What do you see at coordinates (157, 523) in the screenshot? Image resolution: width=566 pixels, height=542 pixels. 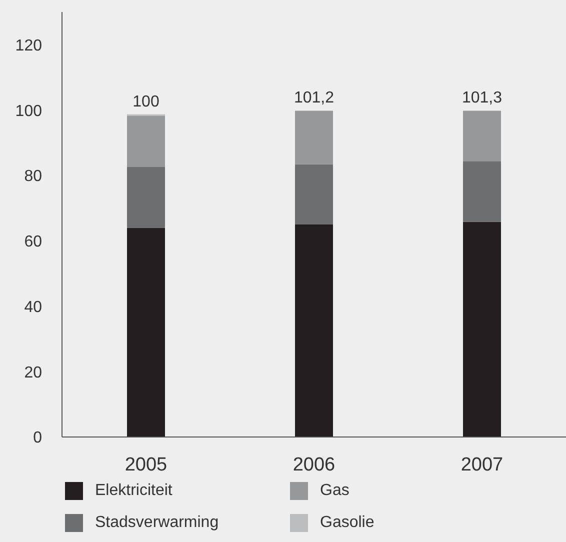 I see `legend-label: Stadsverwarming` at bounding box center [157, 523].